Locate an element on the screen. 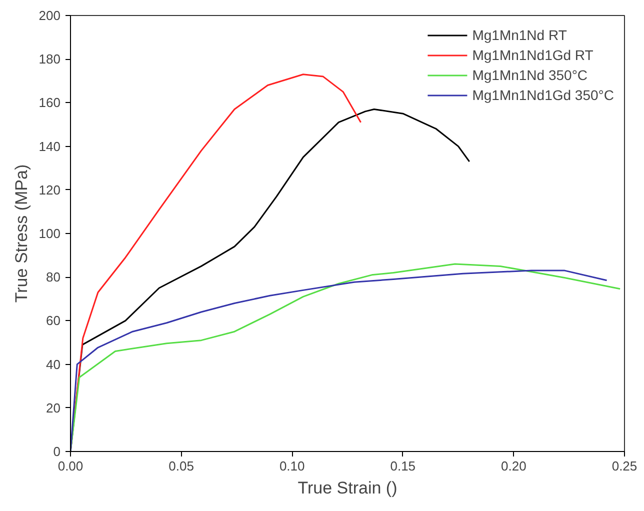 This screenshot has height=511, width=644. y-tick-label: 80 is located at coordinates (53, 277).